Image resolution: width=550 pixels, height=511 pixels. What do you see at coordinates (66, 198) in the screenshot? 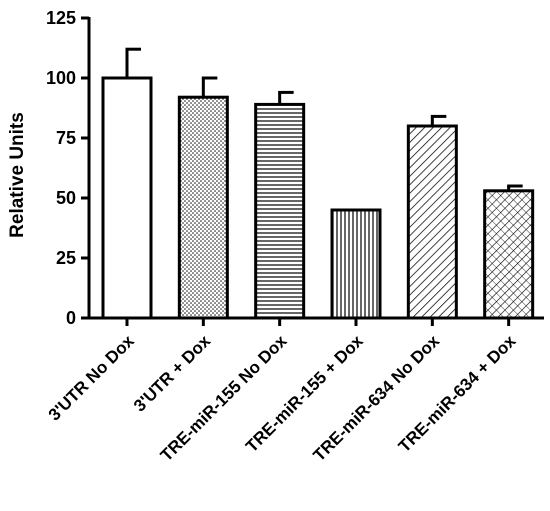
I see `y-tick-label: 50` at bounding box center [66, 198].